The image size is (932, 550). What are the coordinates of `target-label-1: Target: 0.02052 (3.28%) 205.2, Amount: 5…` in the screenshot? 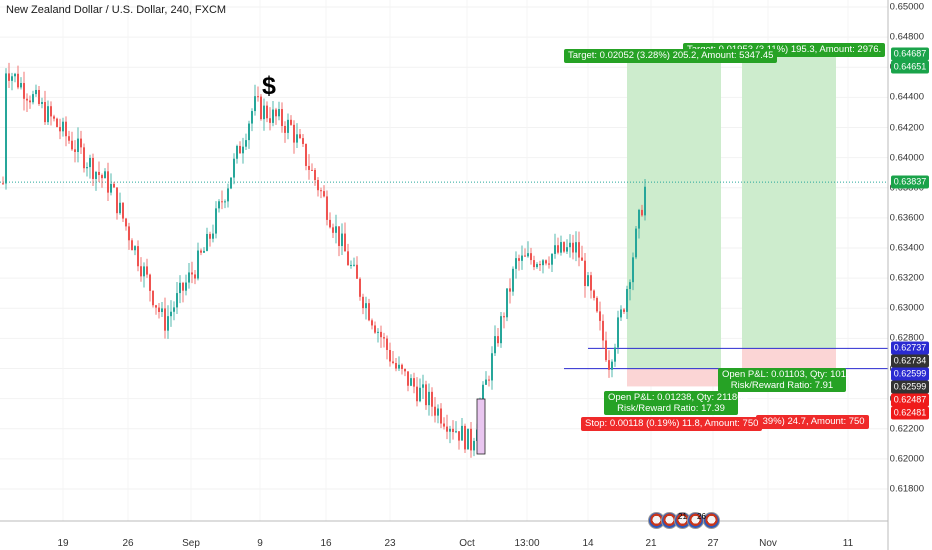 It's located at (671, 56).